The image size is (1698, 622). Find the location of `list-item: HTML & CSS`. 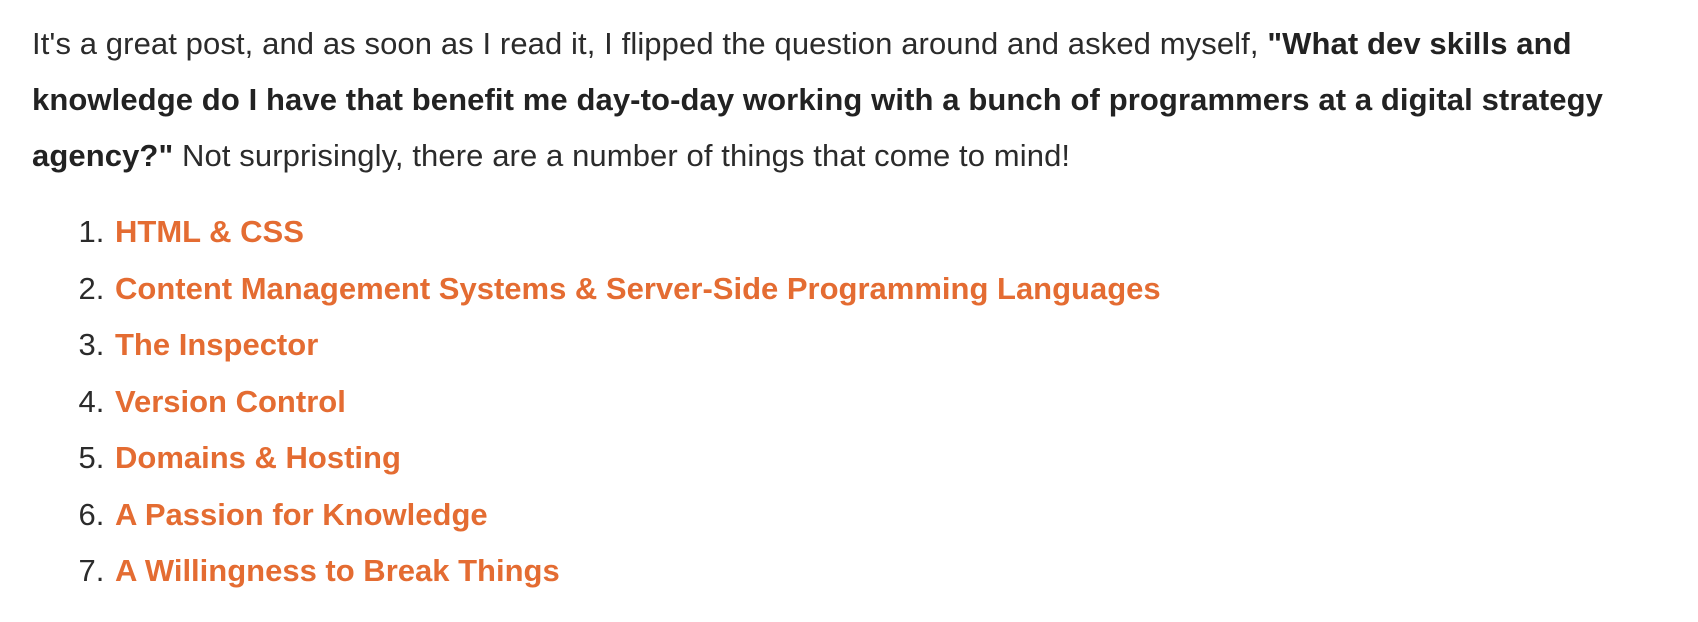

list-item: HTML & CSS is located at coordinates (892, 232).